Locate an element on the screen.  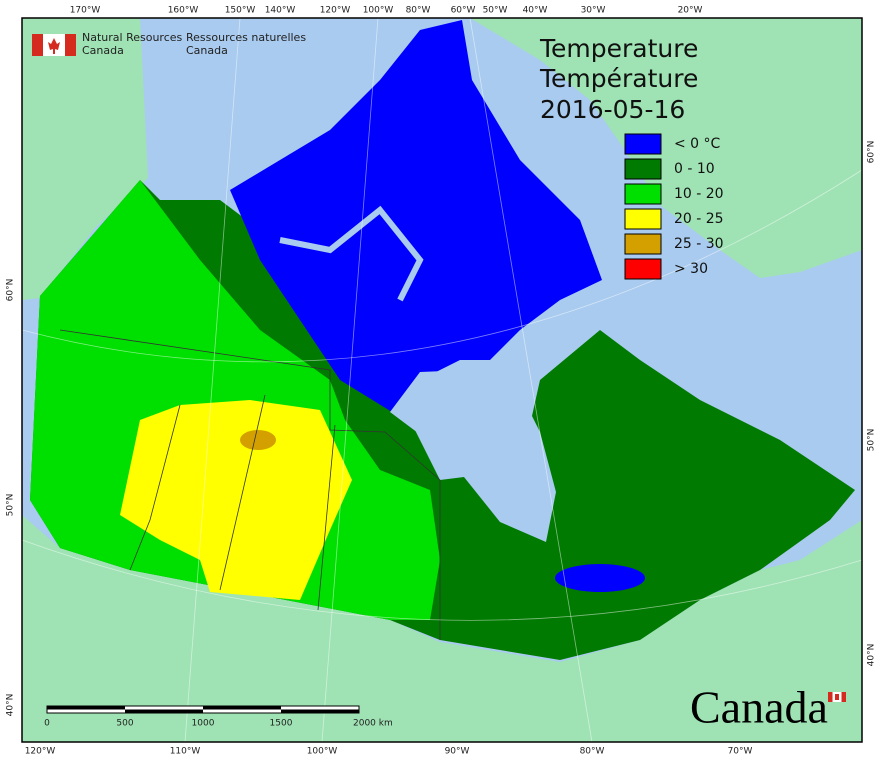
graticule-label: 30°W is located at coordinates (593, 11).